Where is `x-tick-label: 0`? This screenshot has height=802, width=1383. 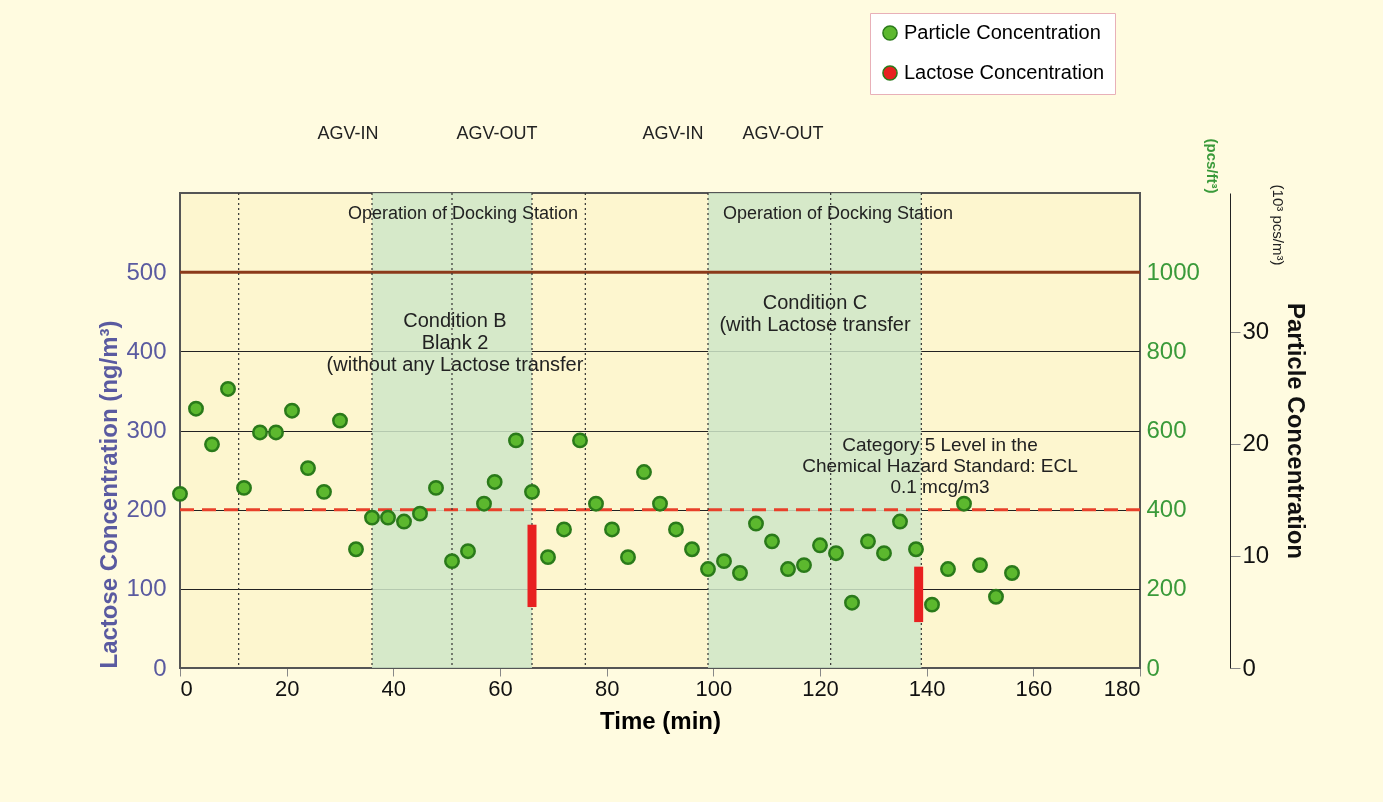
x-tick-label: 0 is located at coordinates (186, 688).